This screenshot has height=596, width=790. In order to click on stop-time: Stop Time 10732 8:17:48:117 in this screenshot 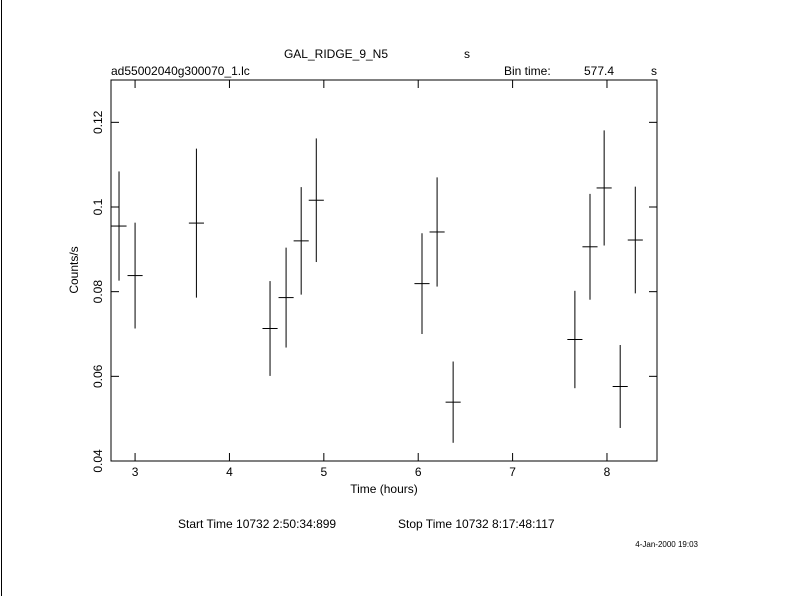, I will do `click(476, 524)`.